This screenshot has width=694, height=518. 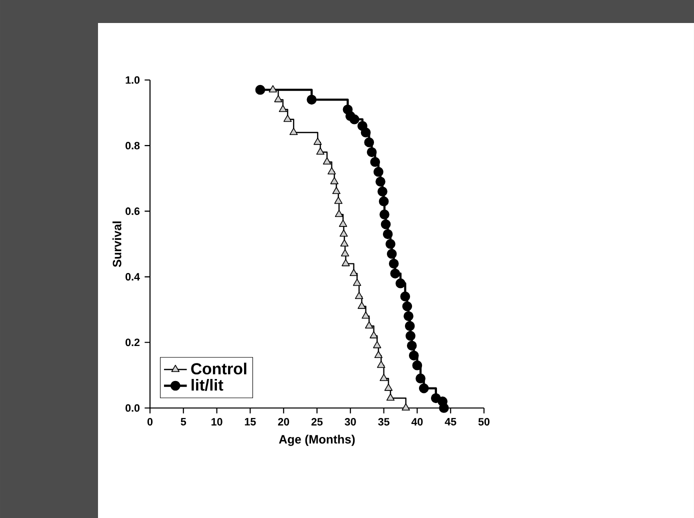 I want to click on x-tick-label: 50, so click(x=484, y=422).